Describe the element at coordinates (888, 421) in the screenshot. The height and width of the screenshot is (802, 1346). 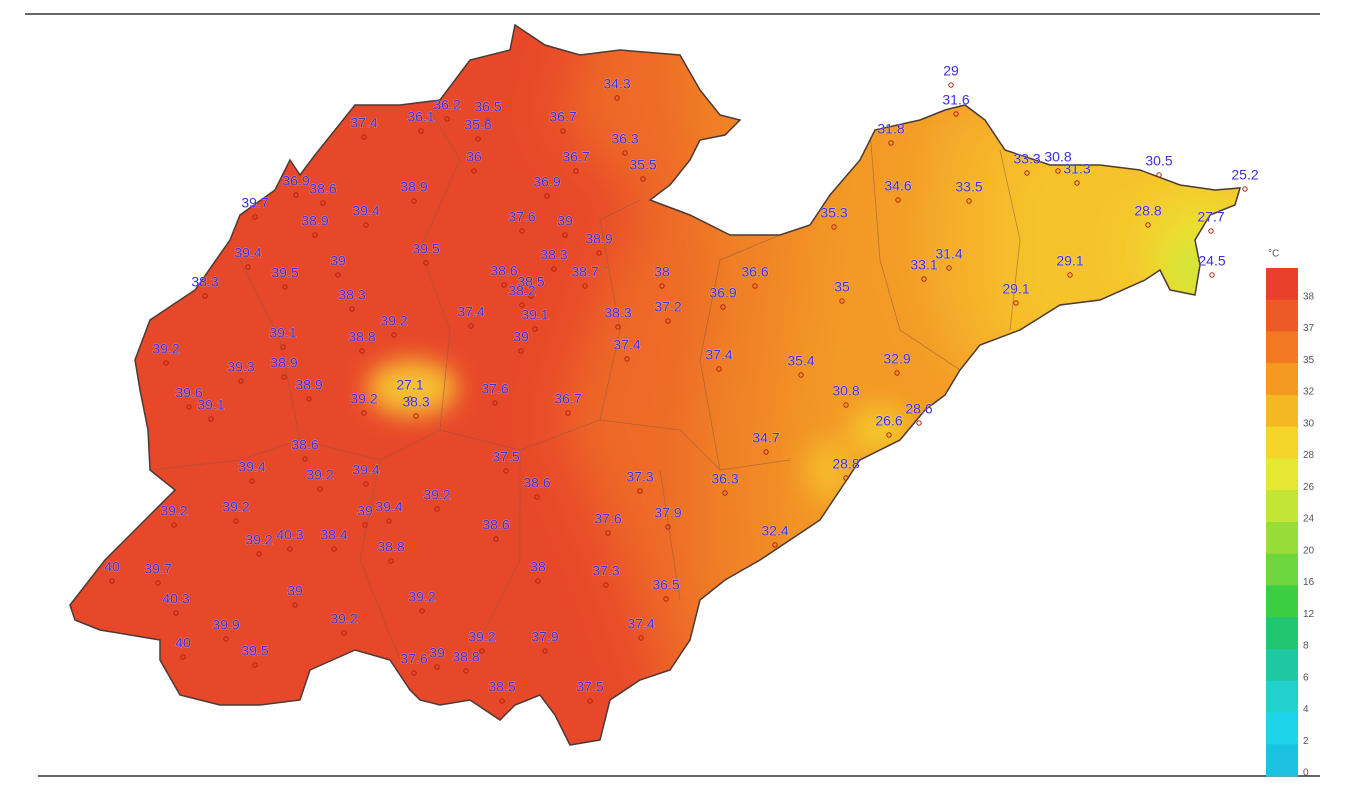
I see `temperature-label: 26.6` at that location.